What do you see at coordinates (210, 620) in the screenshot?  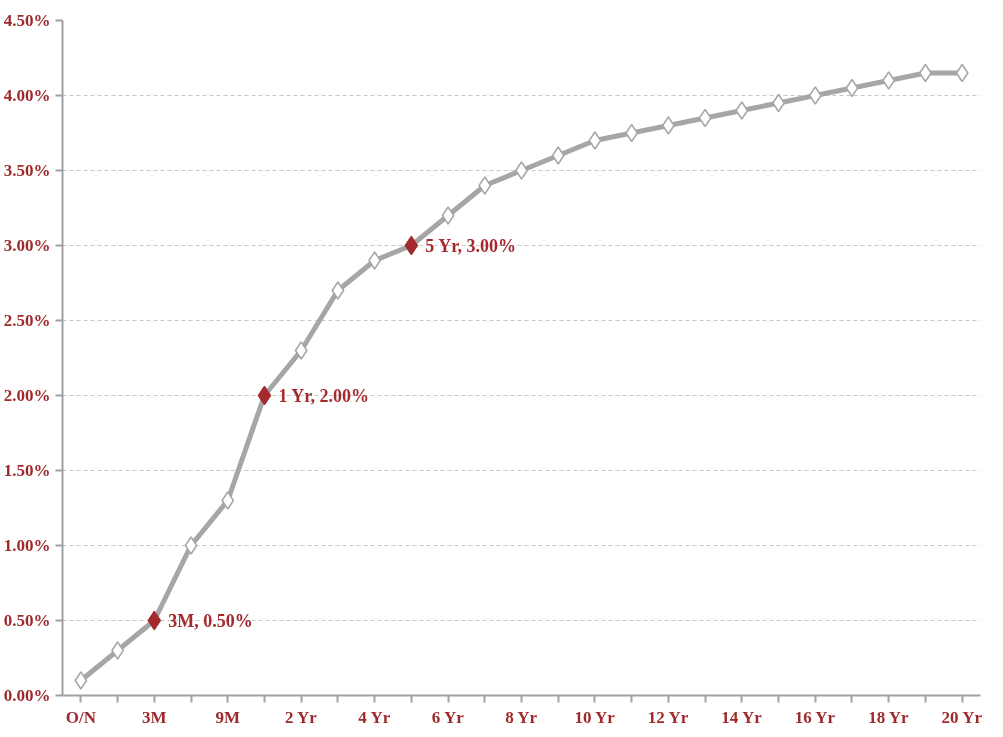 I see `data-label: 3M, 0.50%` at bounding box center [210, 620].